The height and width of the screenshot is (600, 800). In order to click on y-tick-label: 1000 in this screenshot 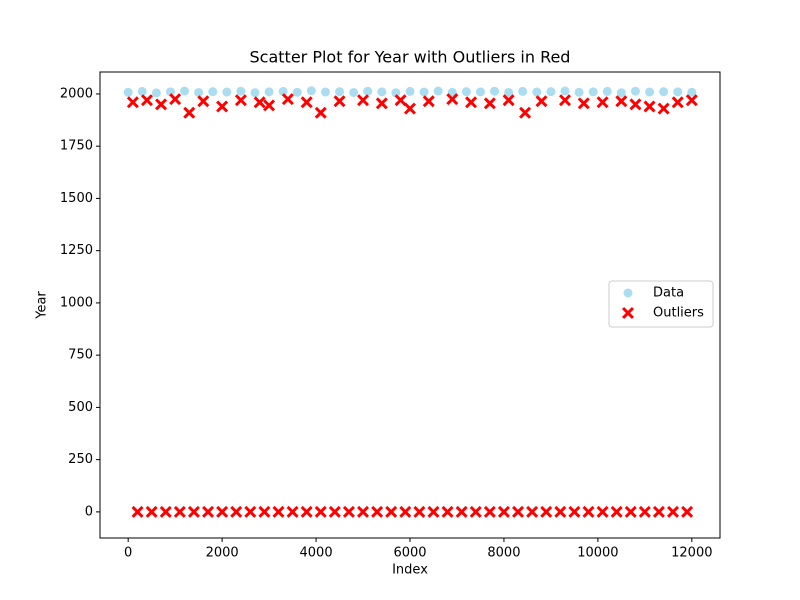, I will do `click(76, 302)`.